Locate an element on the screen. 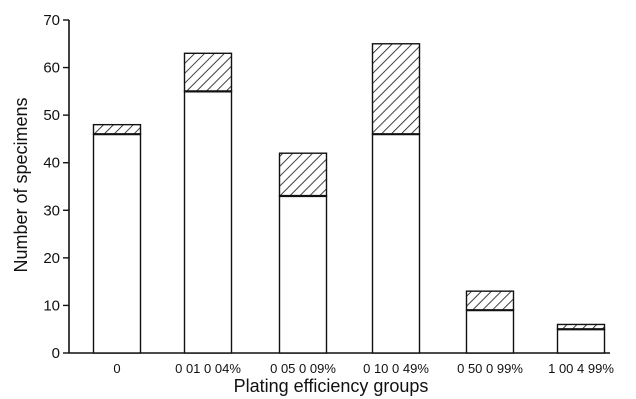 The image size is (636, 399). x-tick-label: 1 00 4 99% is located at coordinates (581, 368).